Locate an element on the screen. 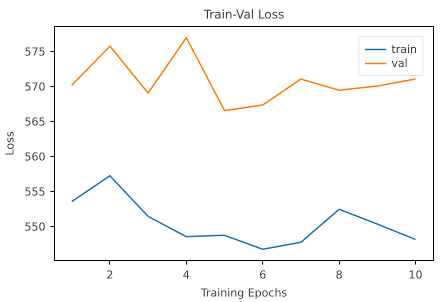  chart-title: Train-Val Loss is located at coordinates (243, 15).